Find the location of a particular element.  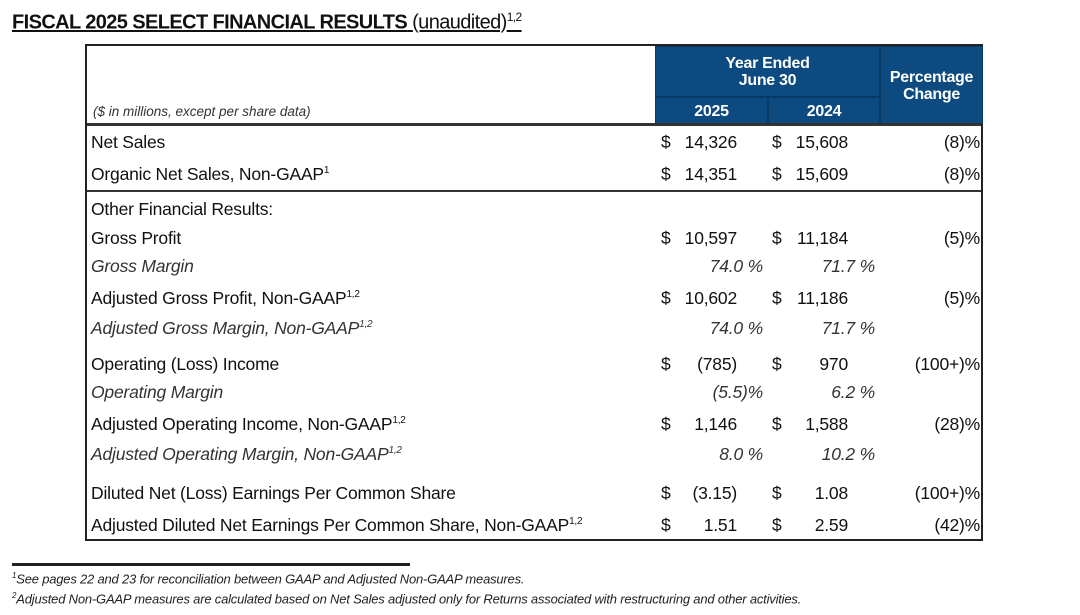

pct-label-2: Change is located at coordinates (931, 94).